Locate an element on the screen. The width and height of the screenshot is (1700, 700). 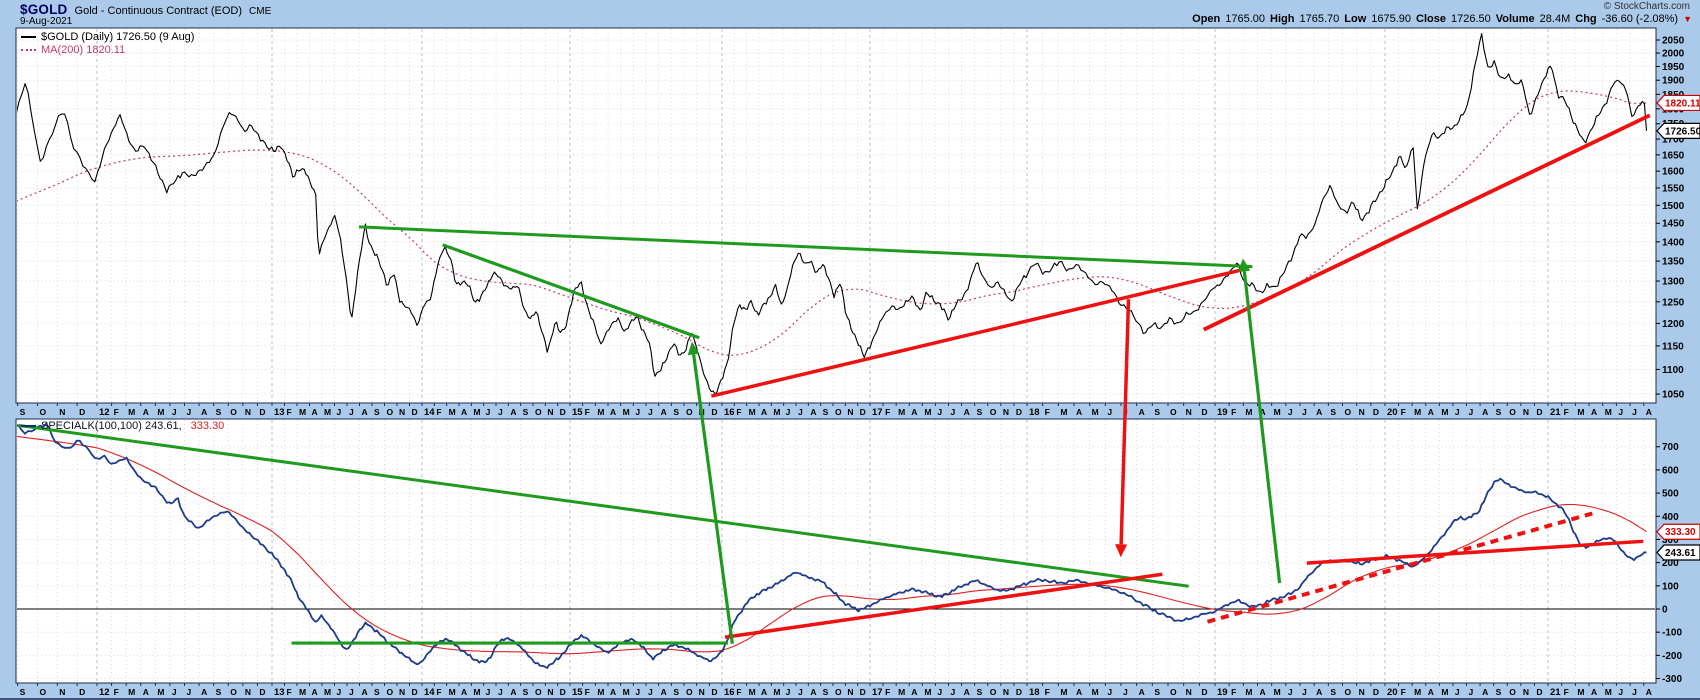
stockcharts-watermark-link: © StockCharts.com is located at coordinates (1646, 6).